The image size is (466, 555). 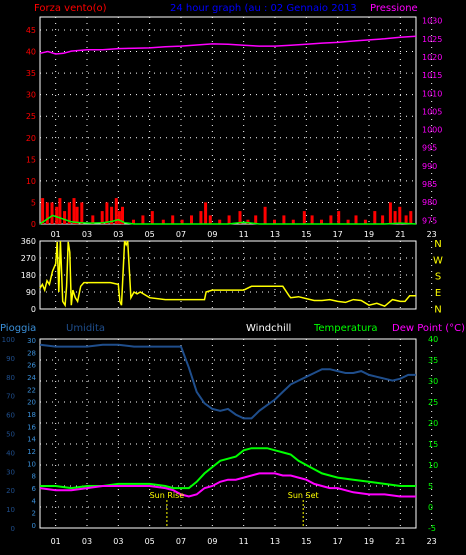 What do you see at coordinates (303, 495) in the screenshot?
I see `sunset-label: Sun Set` at bounding box center [303, 495].